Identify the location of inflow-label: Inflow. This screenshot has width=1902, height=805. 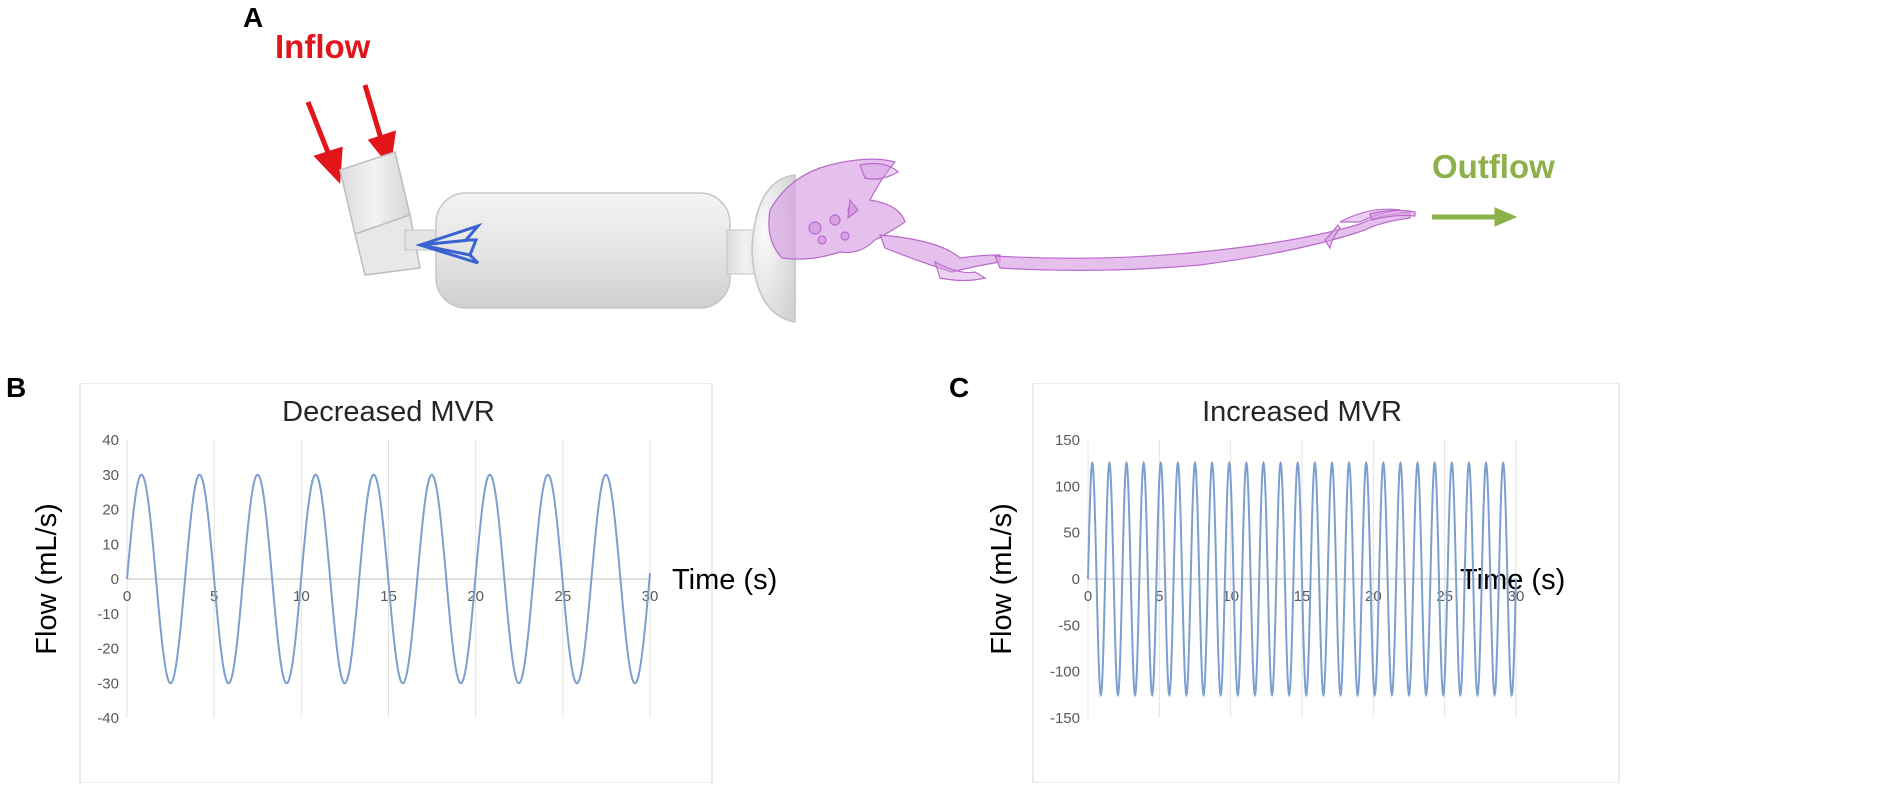
(323, 46).